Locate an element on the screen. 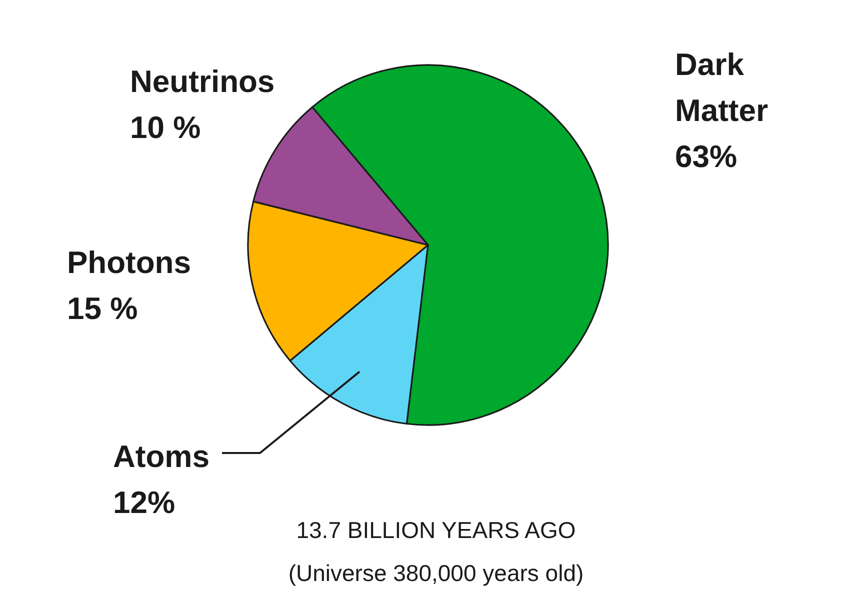 The height and width of the screenshot is (611, 849). data-label: 15 % is located at coordinates (102, 308).